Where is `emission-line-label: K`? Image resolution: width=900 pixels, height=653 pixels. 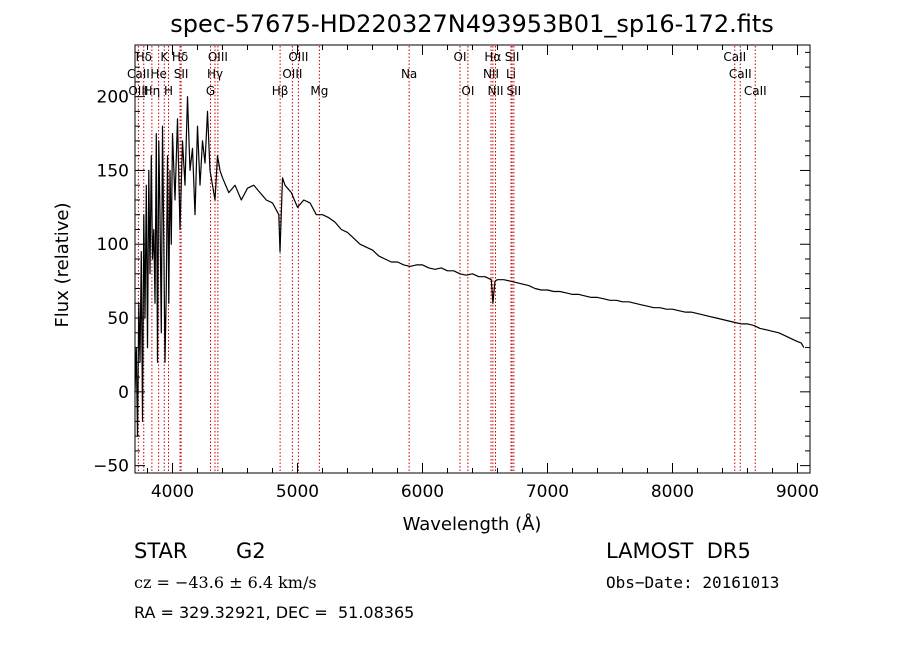 emission-line-label: K is located at coordinates (164, 57).